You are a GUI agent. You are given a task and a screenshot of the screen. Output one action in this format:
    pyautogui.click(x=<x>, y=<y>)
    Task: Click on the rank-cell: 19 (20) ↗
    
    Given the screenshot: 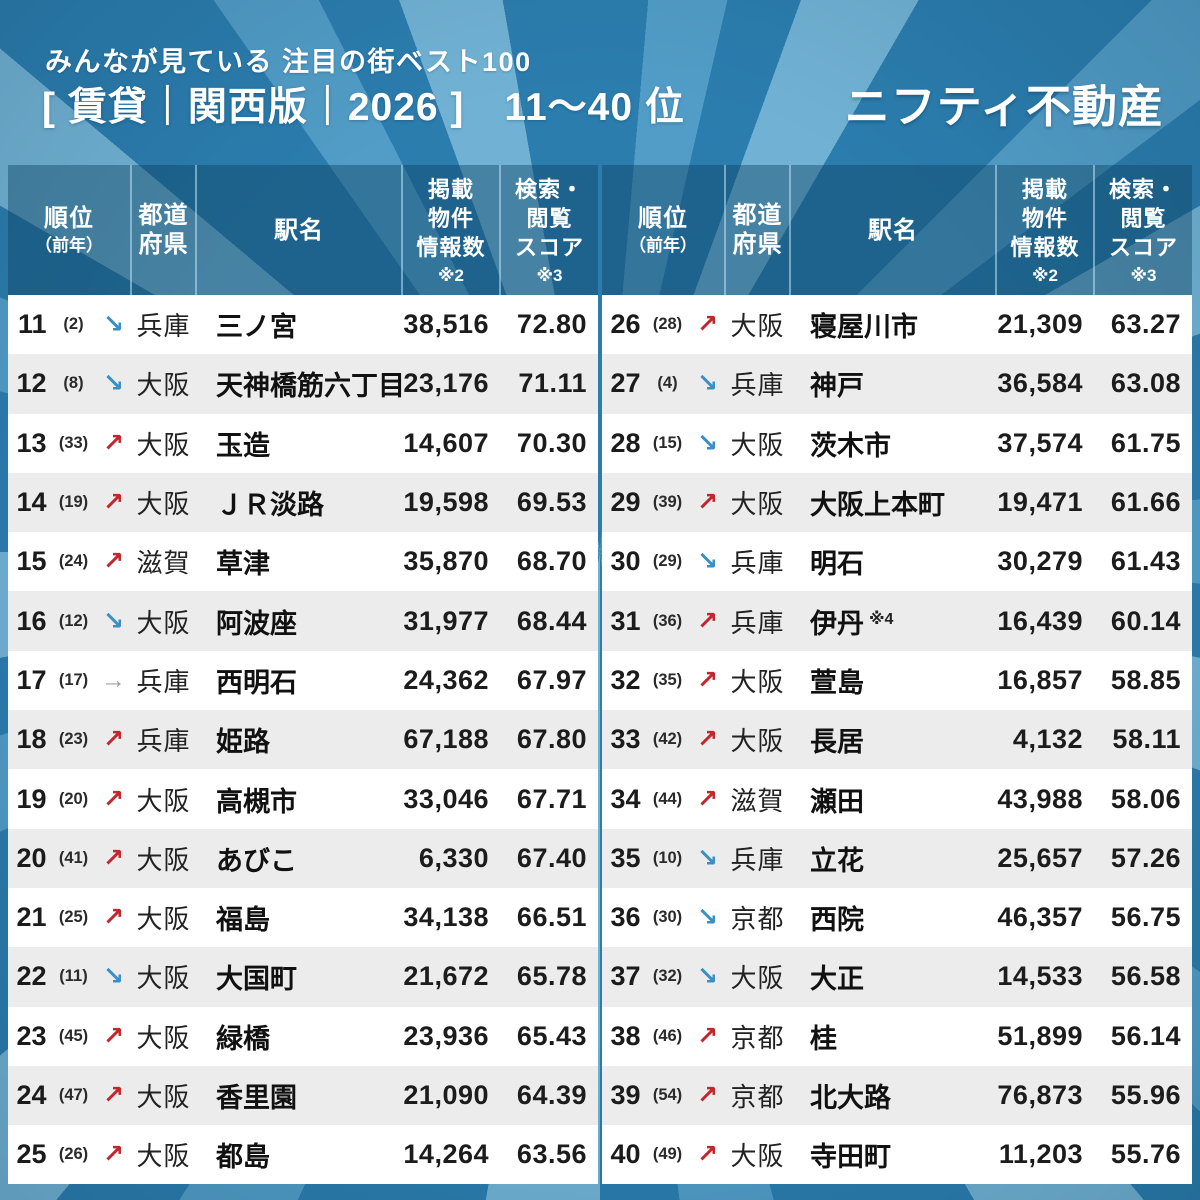 What is the action you would take?
    pyautogui.click(x=69, y=799)
    